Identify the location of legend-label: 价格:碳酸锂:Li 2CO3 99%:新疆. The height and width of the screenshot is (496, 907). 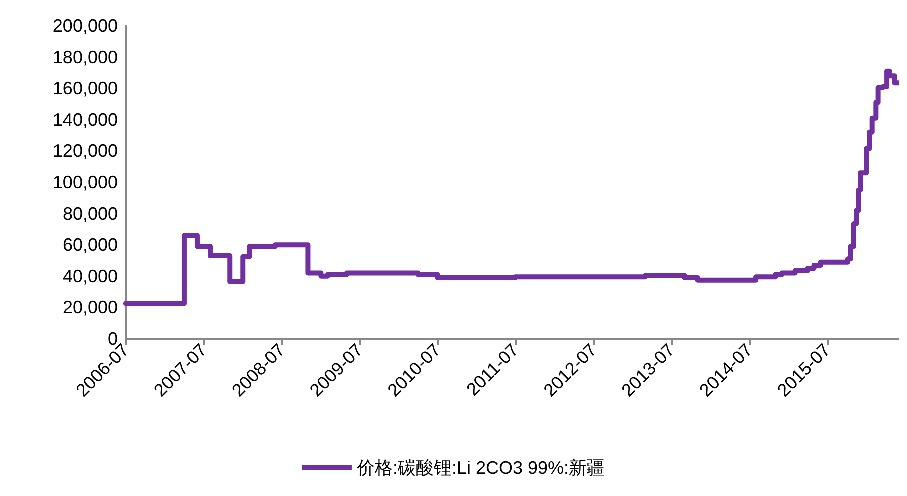
(481, 468).